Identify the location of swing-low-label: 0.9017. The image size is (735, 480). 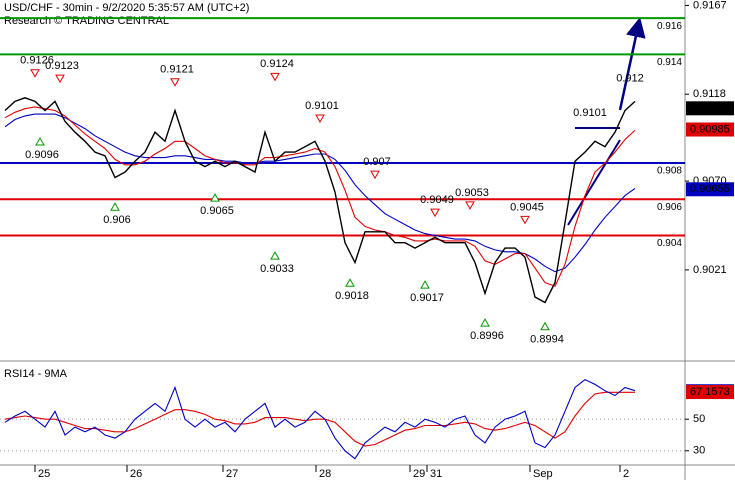
(427, 298).